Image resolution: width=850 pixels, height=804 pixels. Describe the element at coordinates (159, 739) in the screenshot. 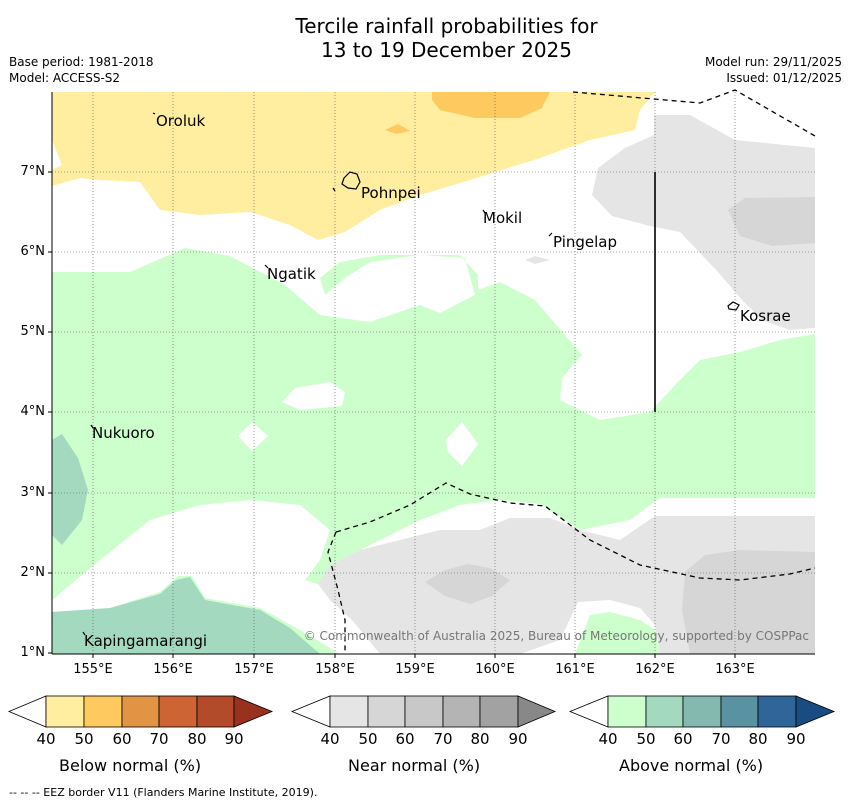

I see `cb-below-tick: 70` at that location.